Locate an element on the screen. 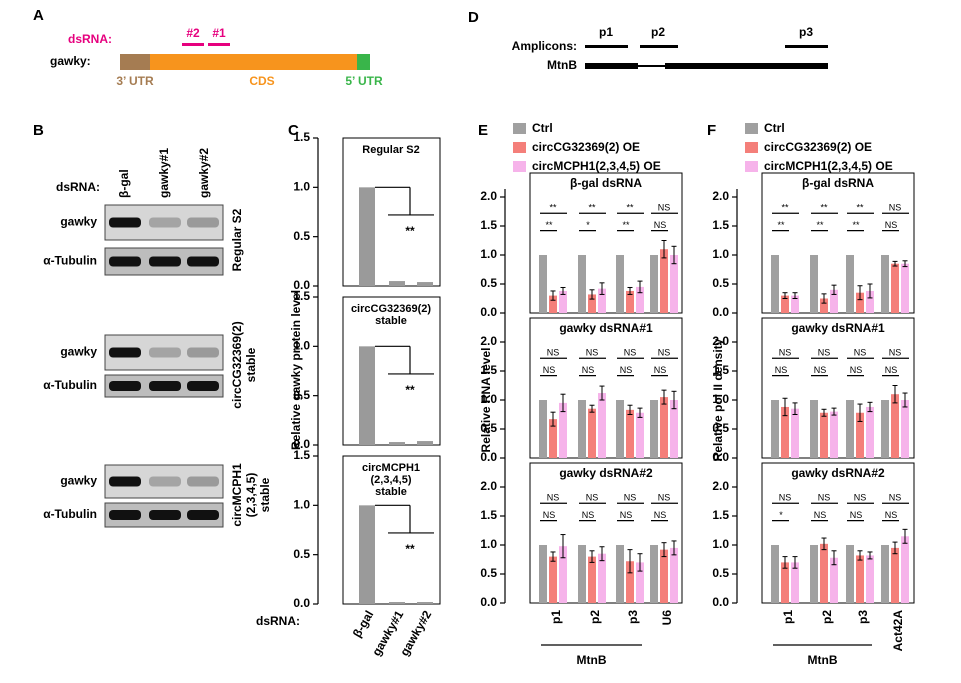  row-label: α-Tubulin is located at coordinates (70, 261).